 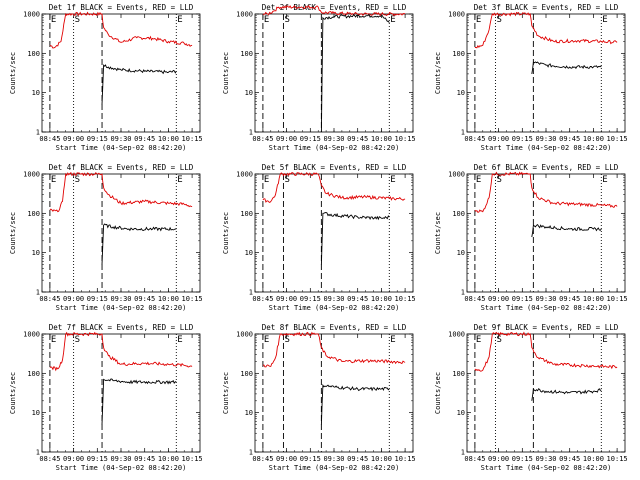 I want to click on chart-title: Det 3f BLACK = Events, RED = LLD, so click(x=546, y=7).